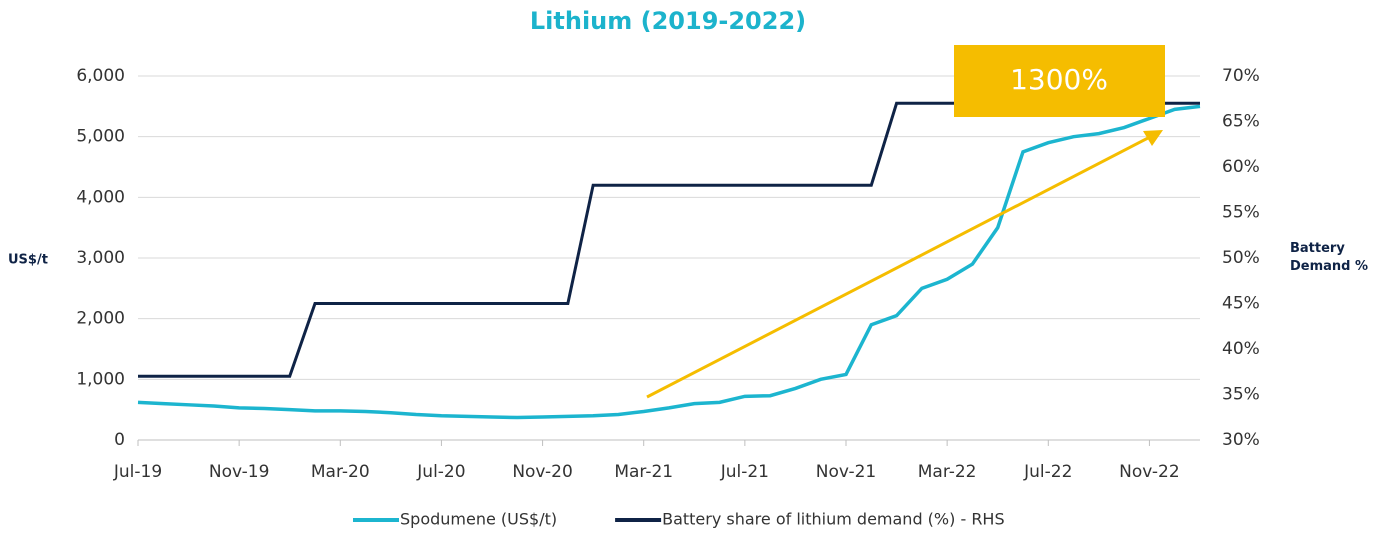 The image size is (1387, 535). What do you see at coordinates (1241, 395) in the screenshot?
I see `y2-tick-label: 35%` at bounding box center [1241, 395].